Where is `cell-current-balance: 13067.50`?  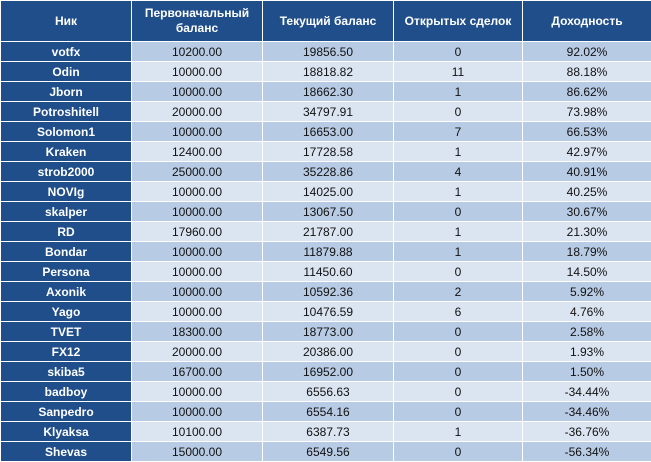
cell-current-balance: 13067.50 is located at coordinates (328, 212).